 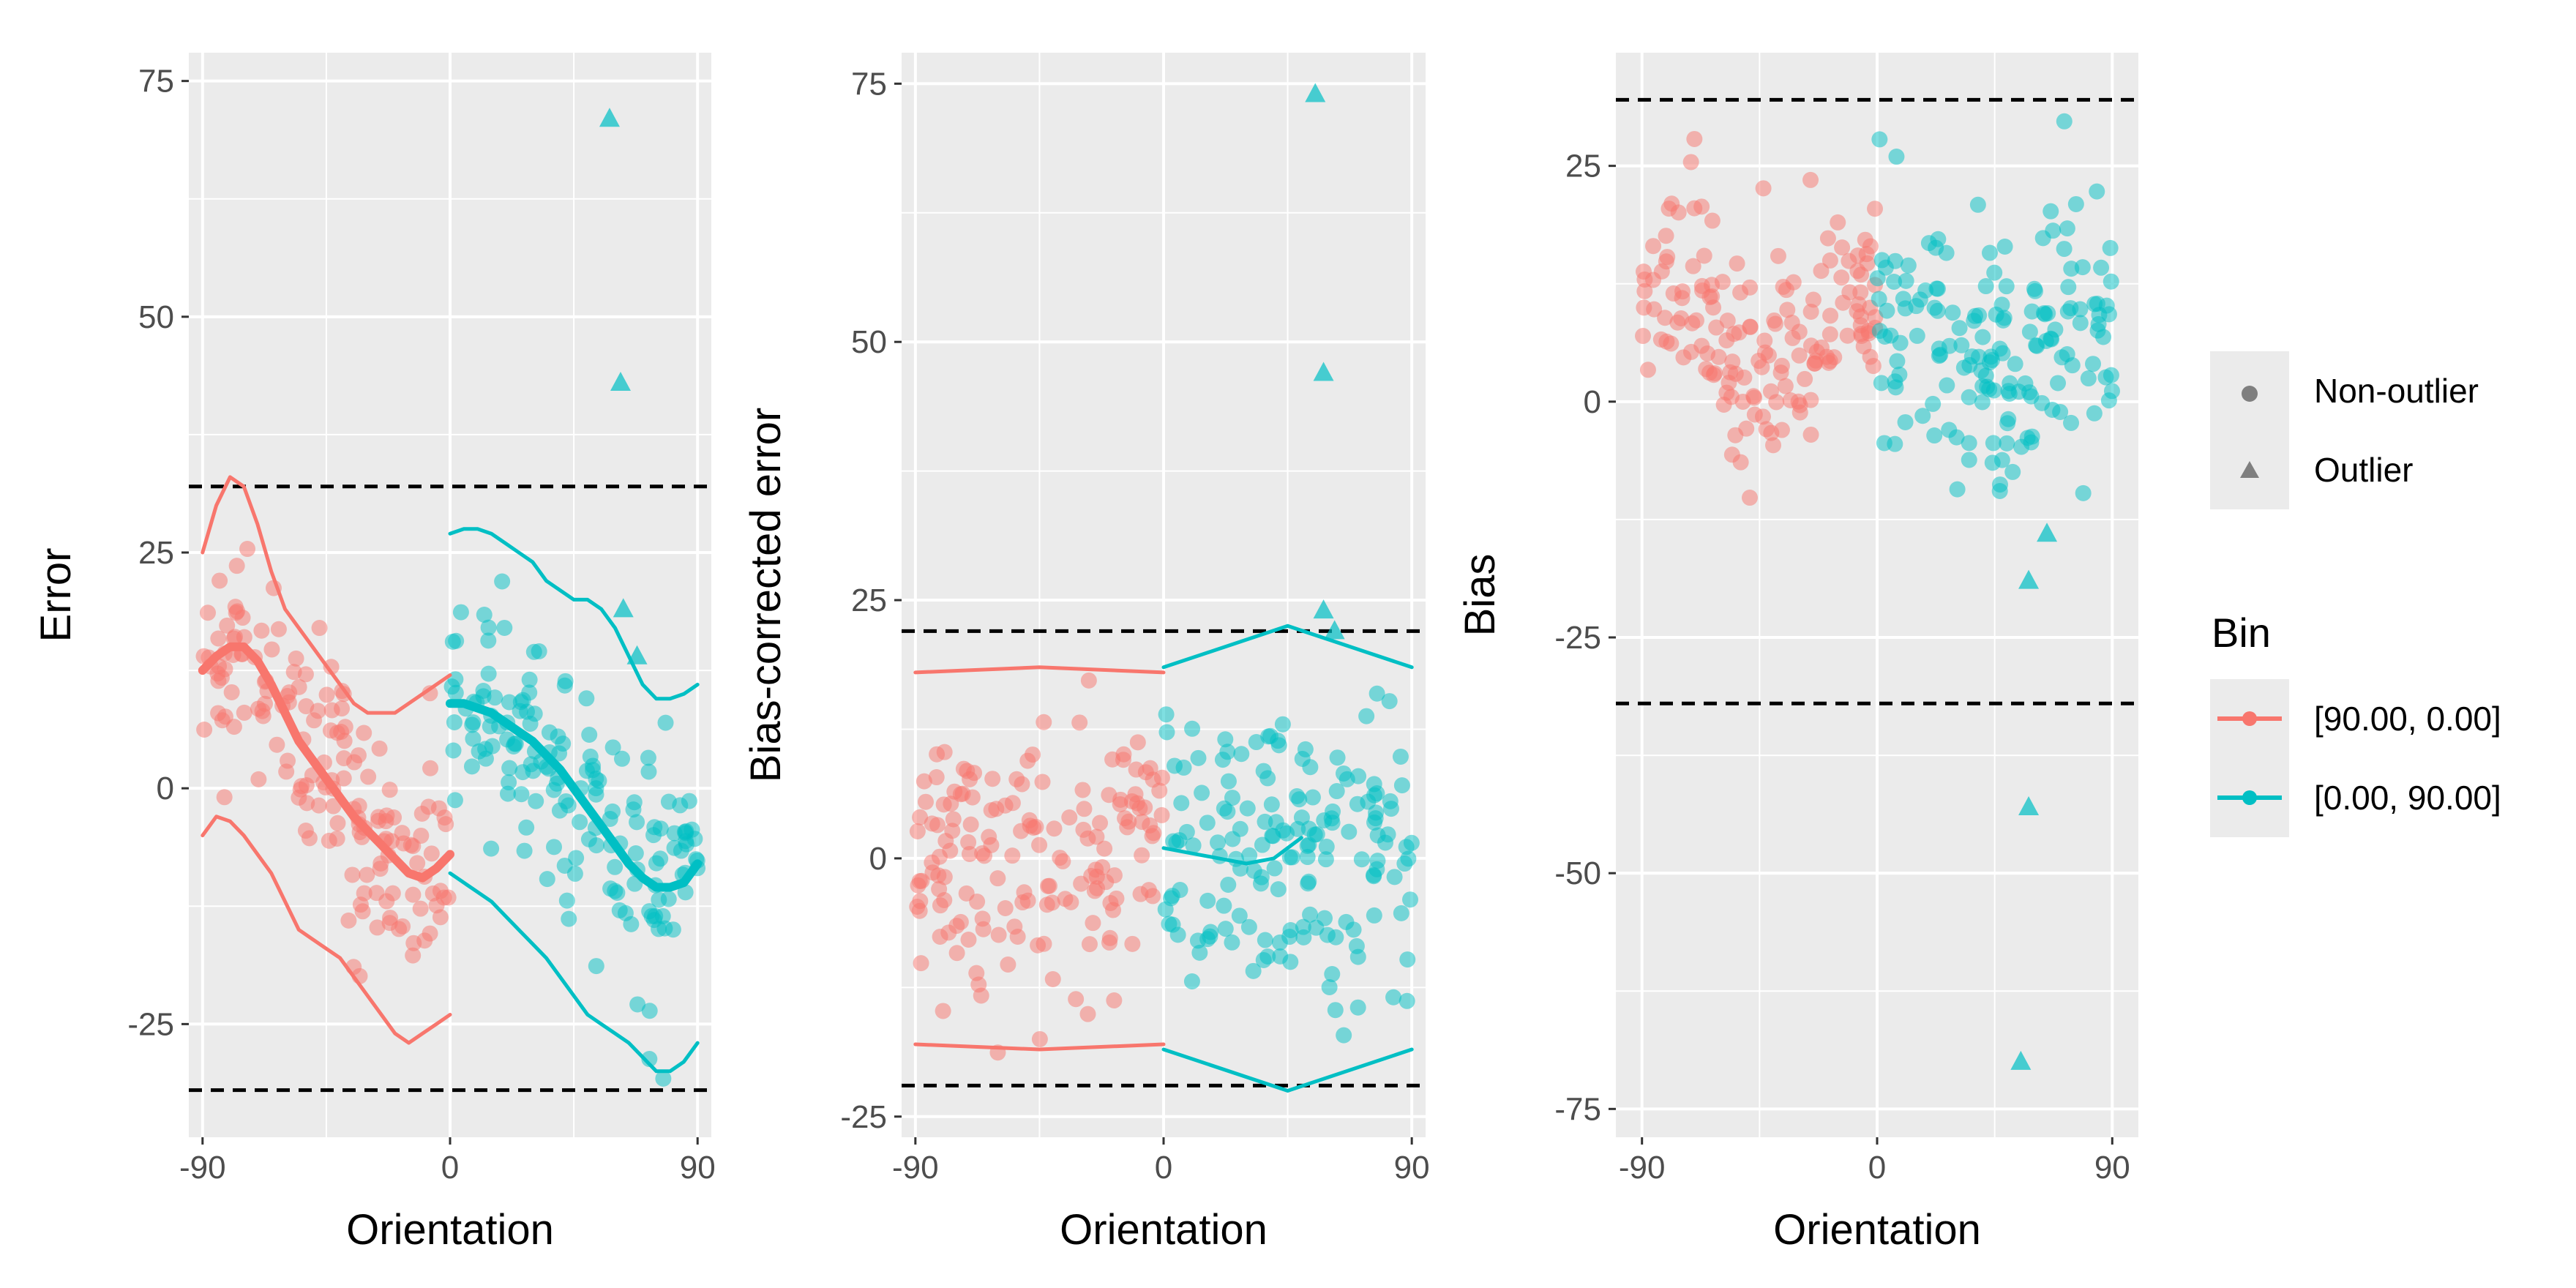 I want to click on y-axis-title: Error, so click(x=56, y=595).